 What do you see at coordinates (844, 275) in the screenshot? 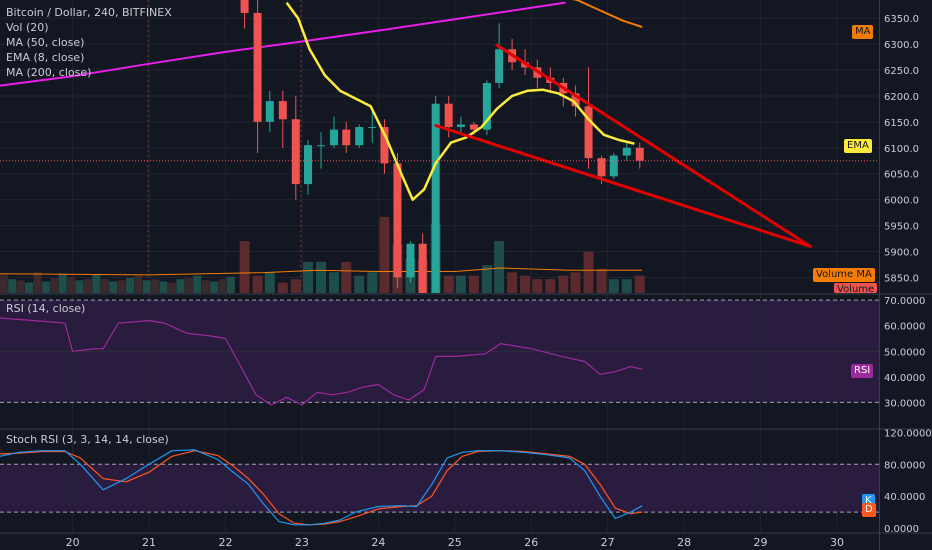
I see `volume-ma-tag: Volume MA` at bounding box center [844, 275].